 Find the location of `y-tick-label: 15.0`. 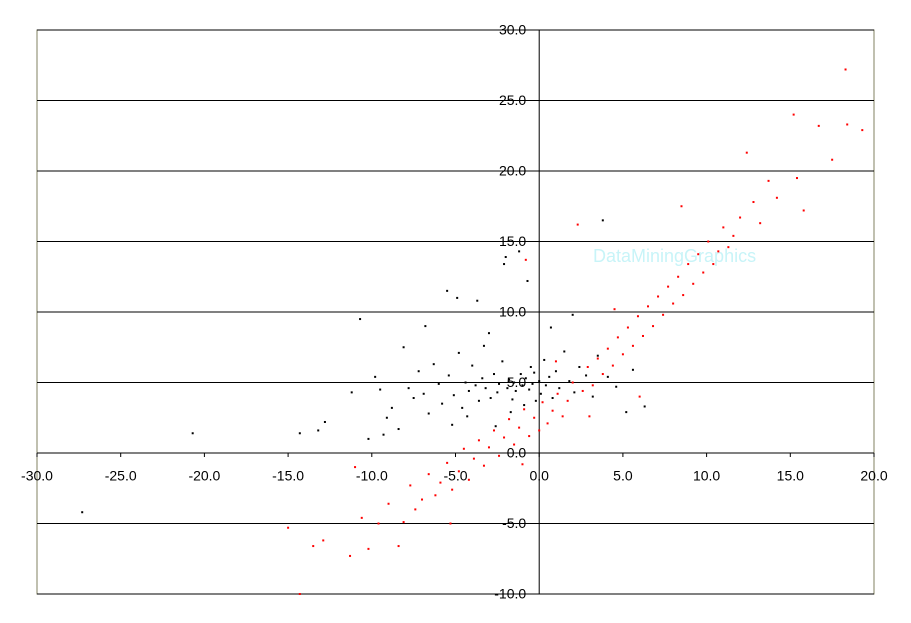

y-tick-label: 15.0 is located at coordinates (512, 241).